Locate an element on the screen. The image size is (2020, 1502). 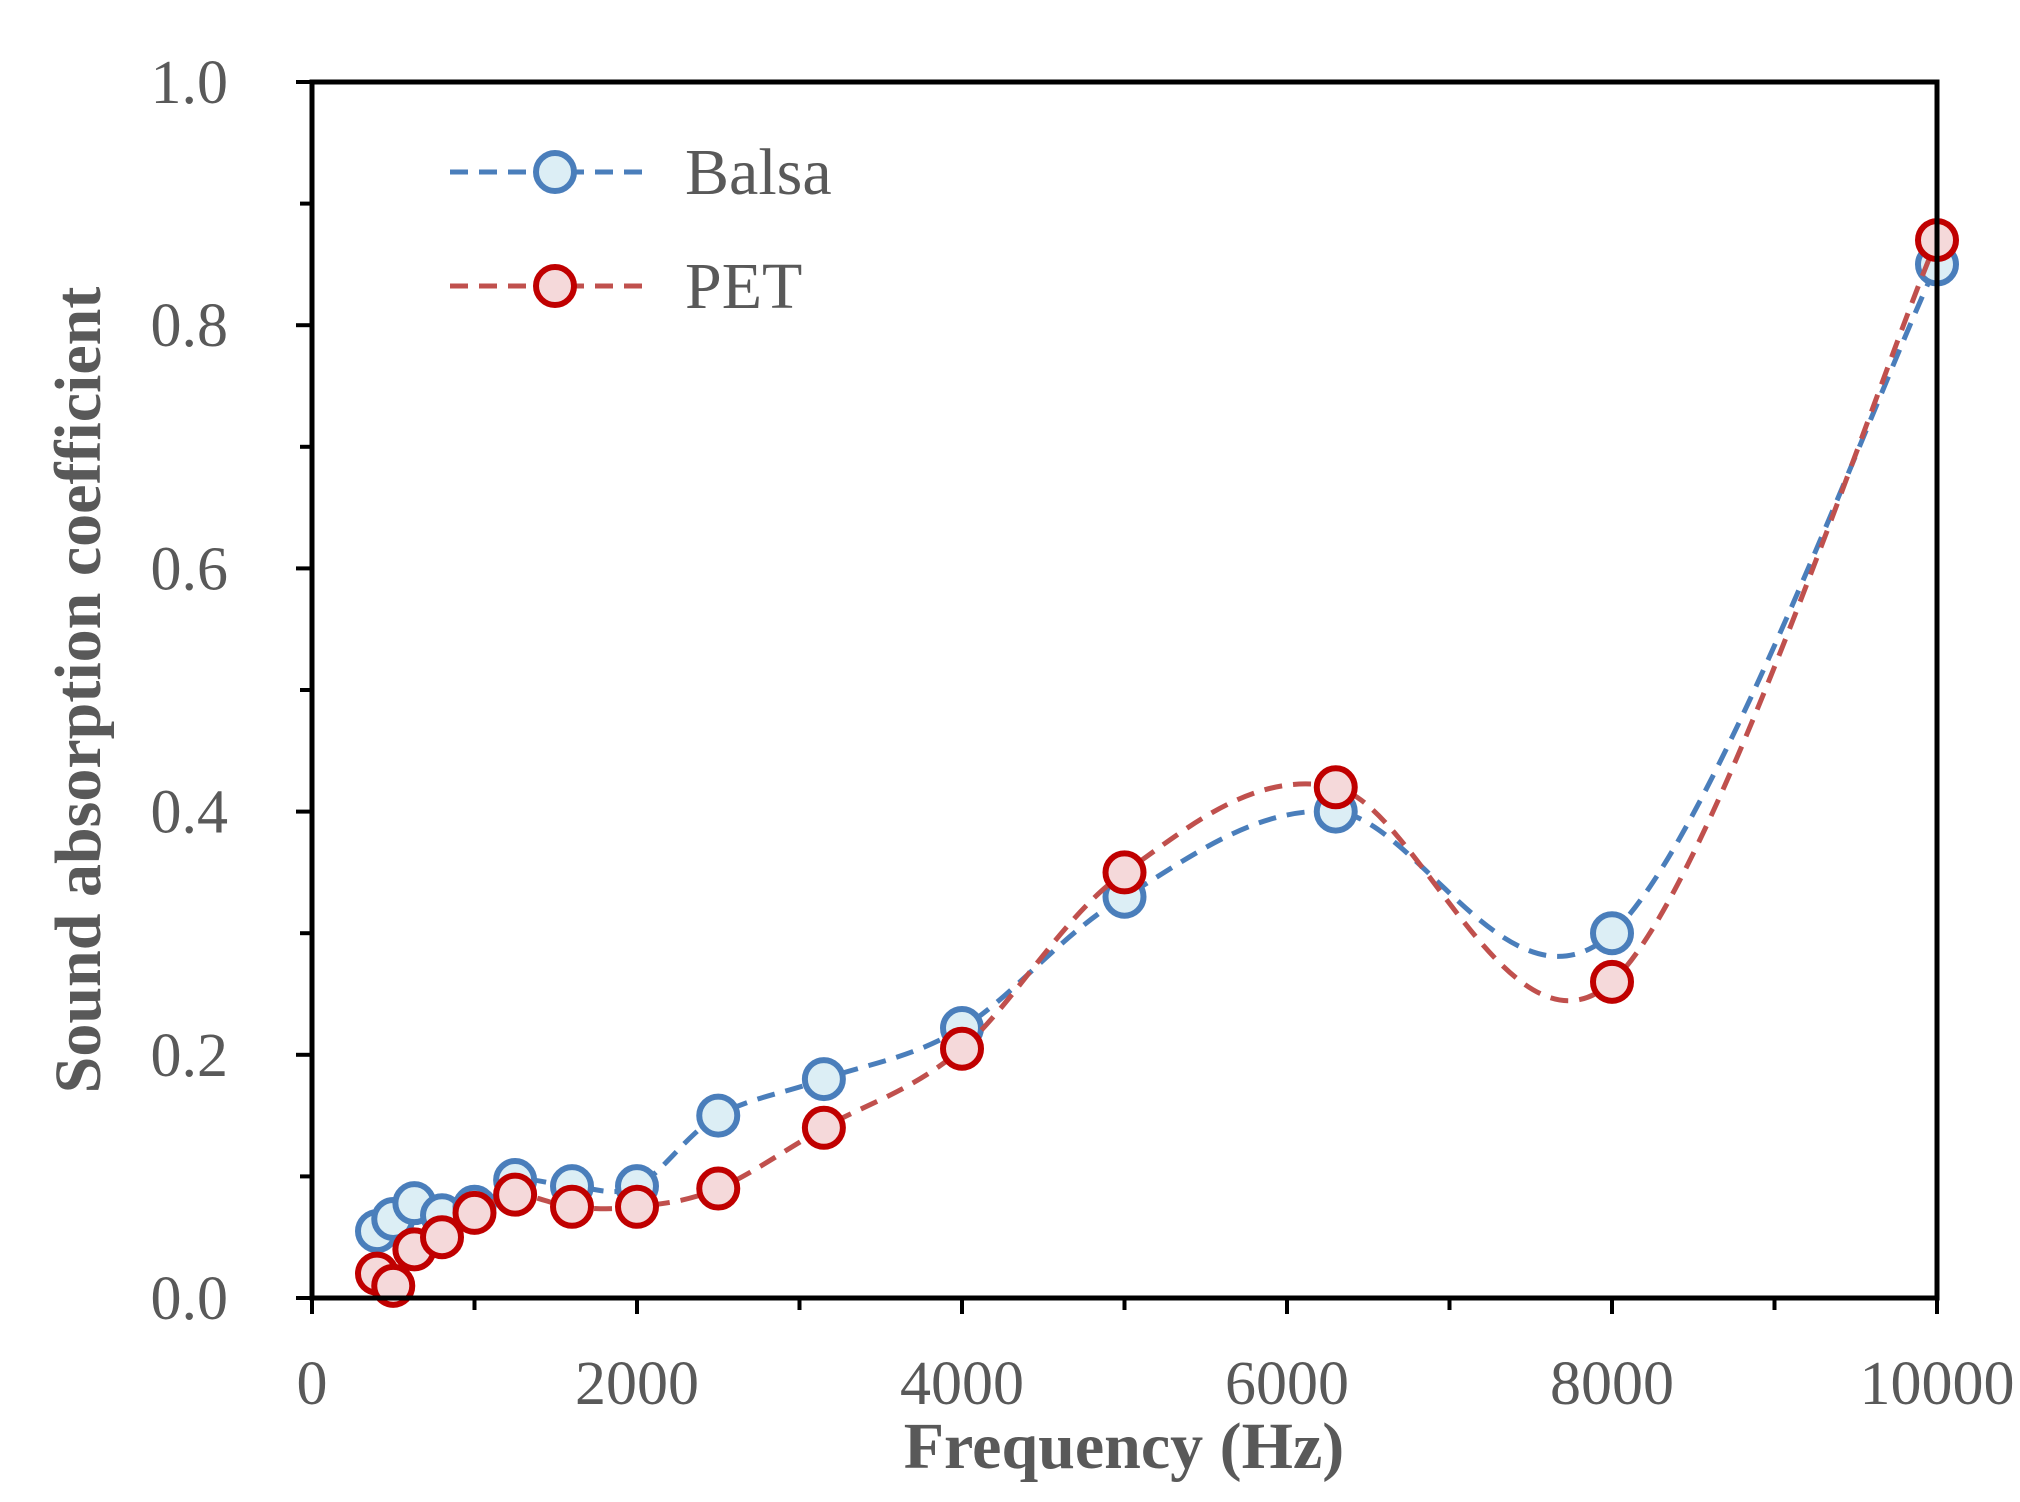
y-tick-label: 1.0 is located at coordinates (190, 83).